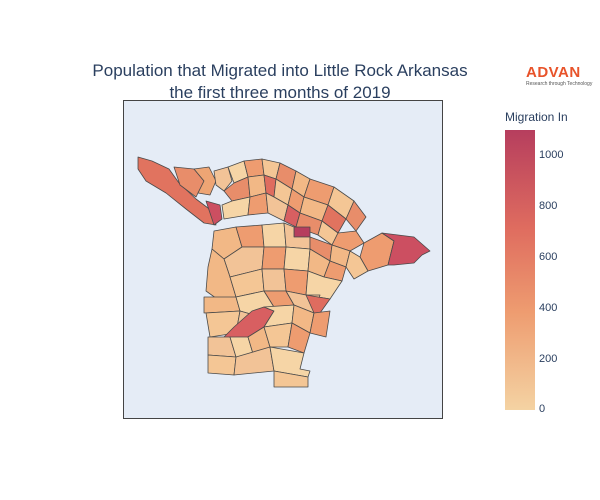 The width and height of the screenshot is (600, 500). Describe the element at coordinates (542, 409) in the screenshot. I see `colorbar-tick-label: 0` at that location.